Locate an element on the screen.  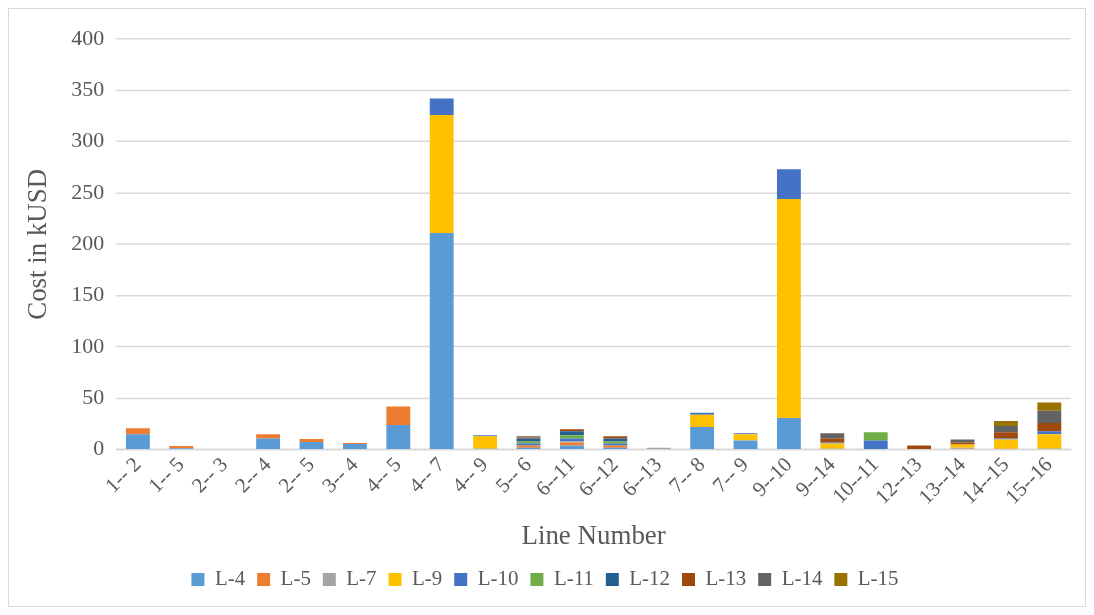
x-tick-label: 2-- 3 is located at coordinates (209, 475).